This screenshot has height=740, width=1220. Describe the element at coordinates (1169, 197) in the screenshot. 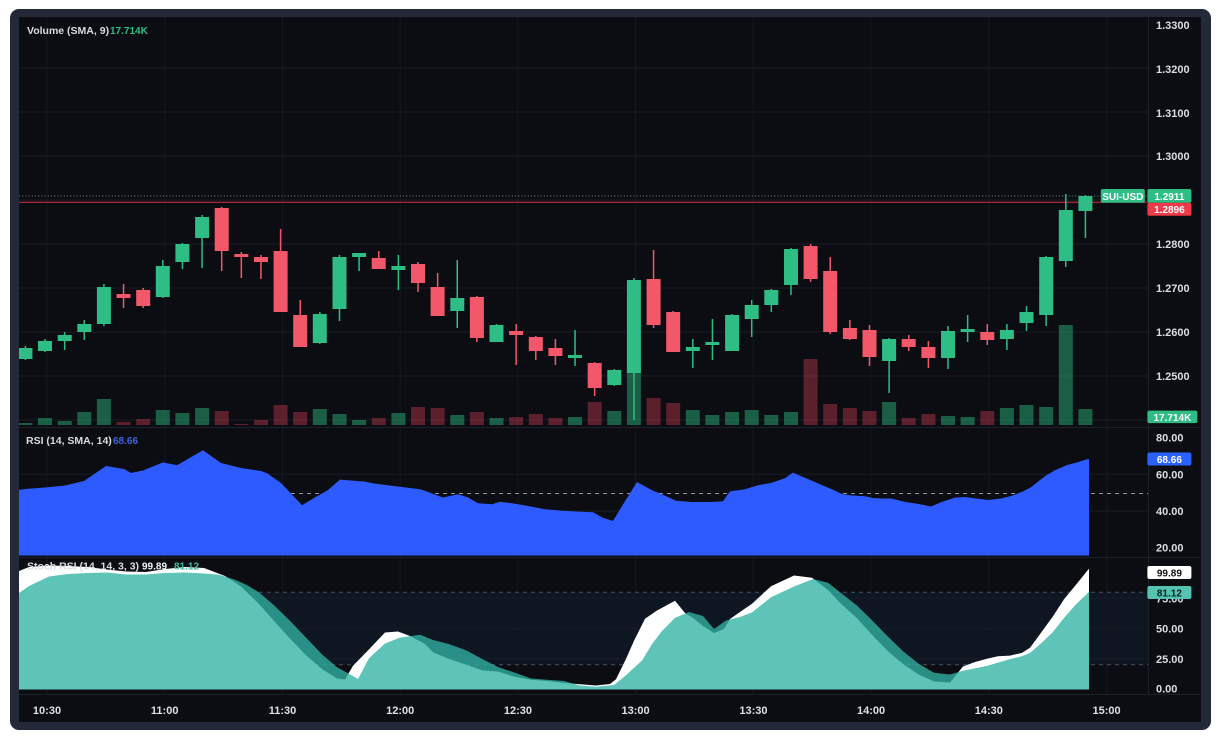

I see `svg-text: 1.2911` at that location.